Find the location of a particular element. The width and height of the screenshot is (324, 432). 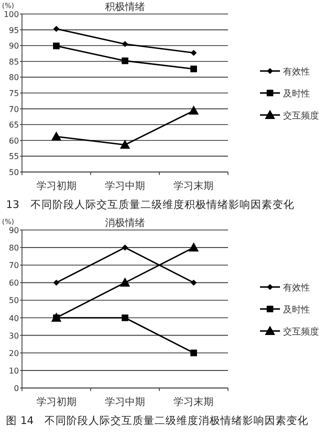

y-tick-label: 95 is located at coordinates (13, 30).